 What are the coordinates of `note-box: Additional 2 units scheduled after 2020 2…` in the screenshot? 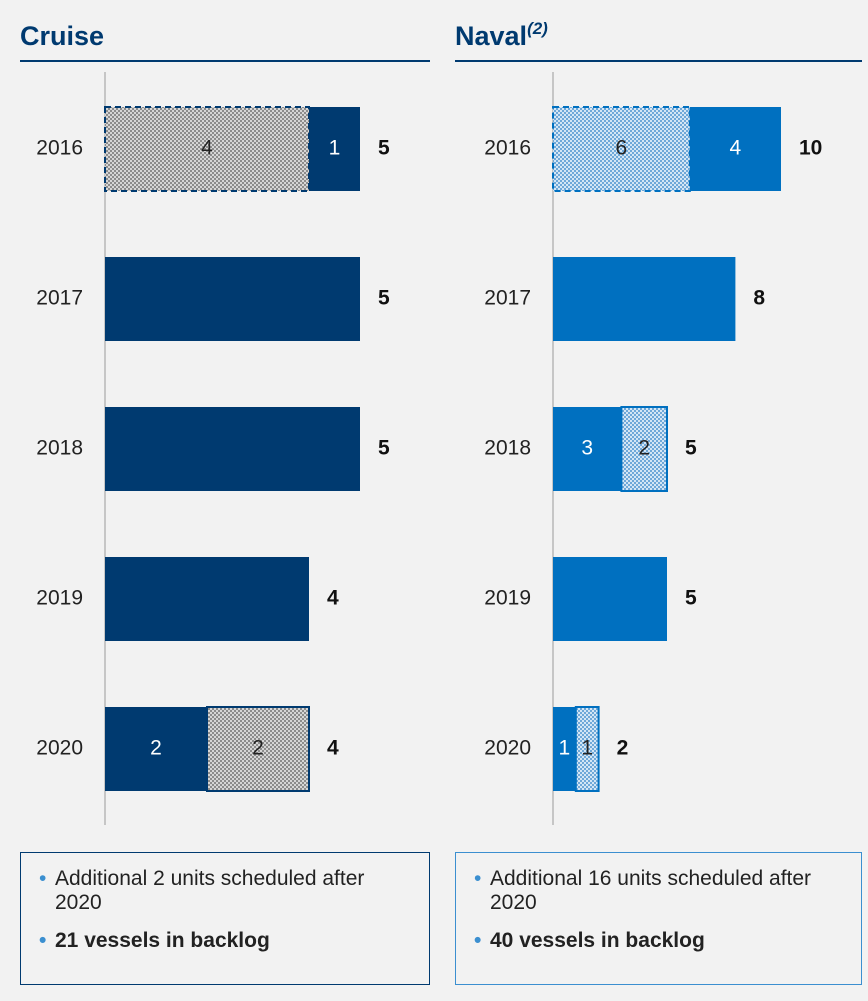 It's located at (225, 918).